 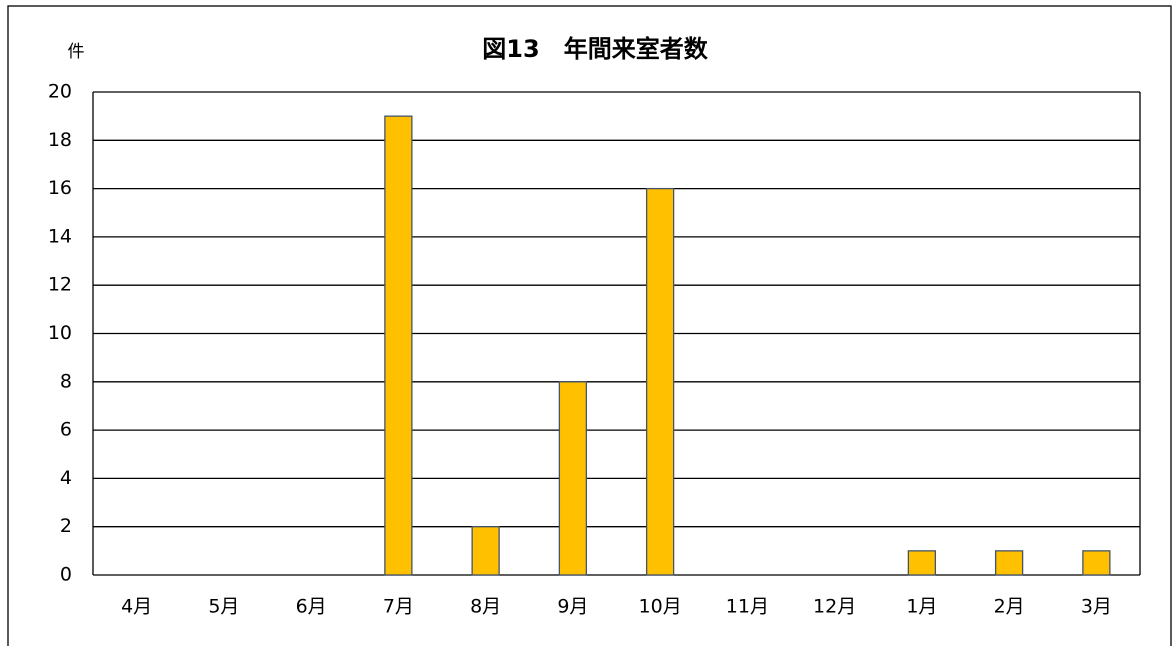 I want to click on x-tick-label: 11月, so click(x=747, y=607).